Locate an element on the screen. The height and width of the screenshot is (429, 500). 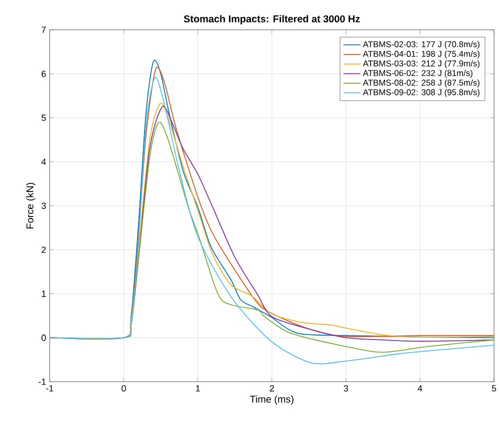
y-tick-label: 1 is located at coordinates (44, 293).